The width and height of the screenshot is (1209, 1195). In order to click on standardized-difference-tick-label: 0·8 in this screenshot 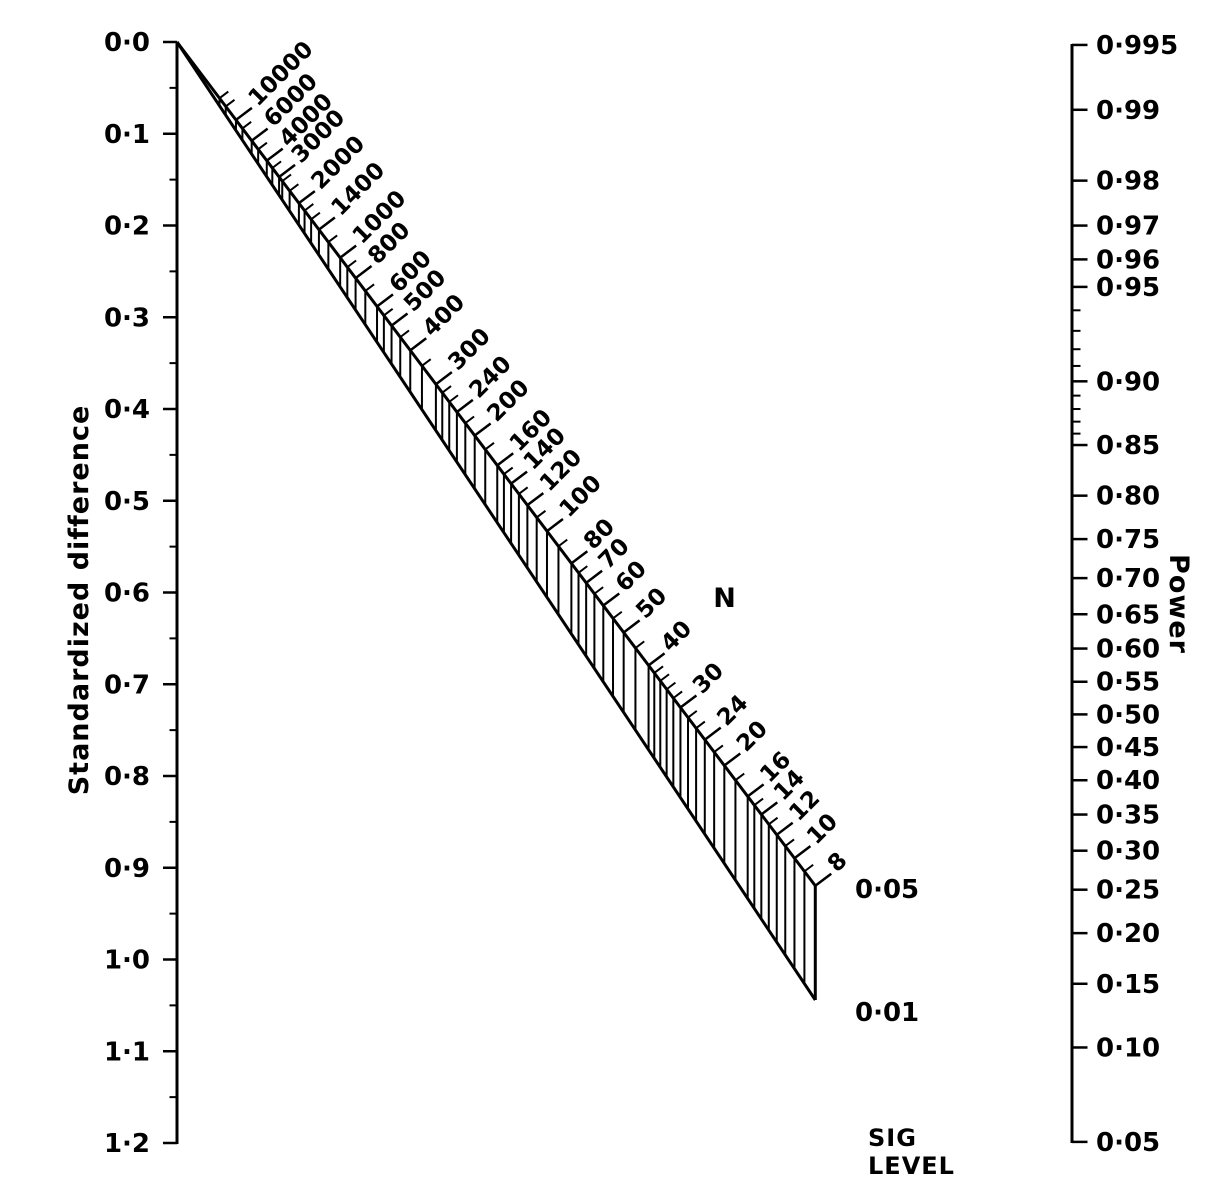, I will do `click(127, 777)`.